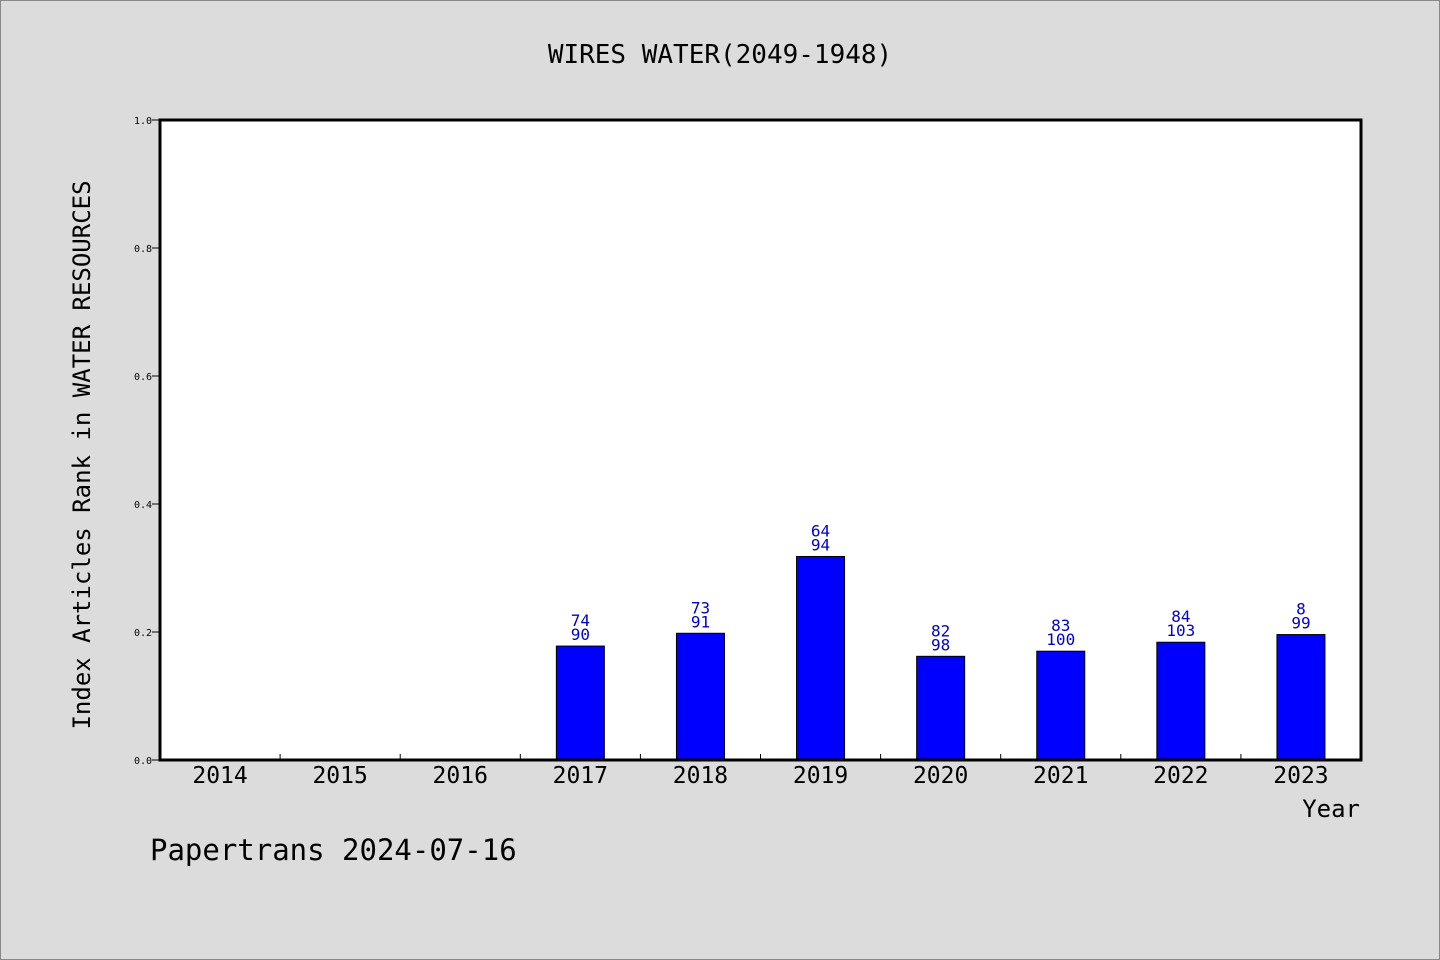  I want to click on count-label-2020: 98, so click(940, 644).